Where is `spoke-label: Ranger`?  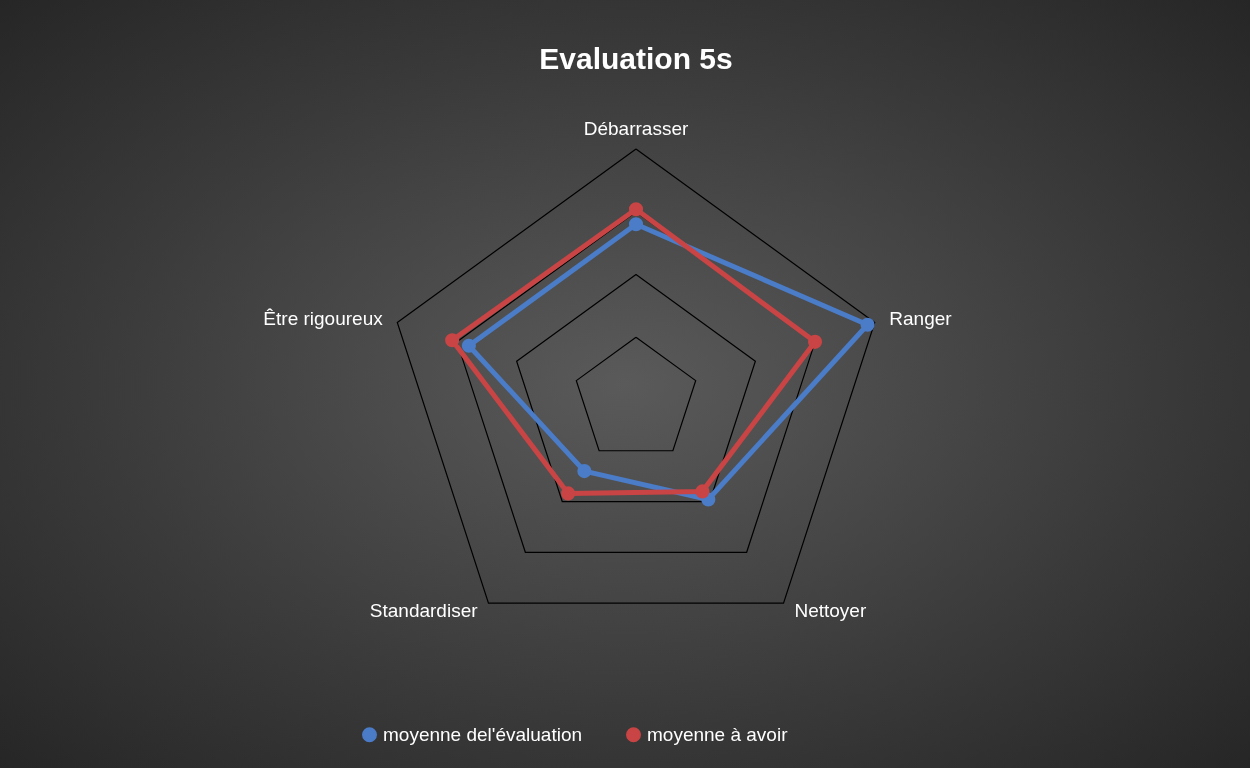 spoke-label: Ranger is located at coordinates (921, 319).